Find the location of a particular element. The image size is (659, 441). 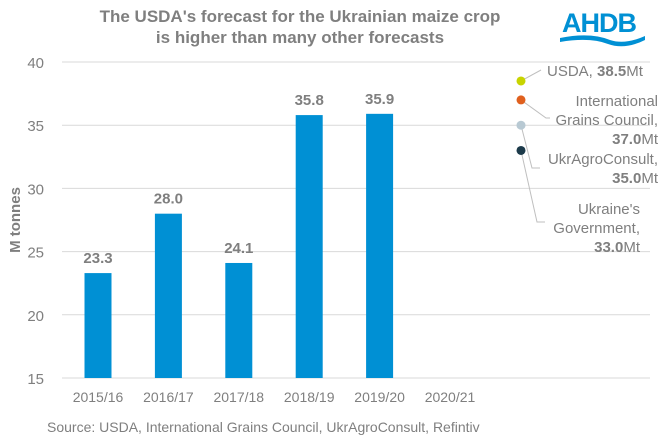

x-tick-label: 2015/16 is located at coordinates (98, 397).